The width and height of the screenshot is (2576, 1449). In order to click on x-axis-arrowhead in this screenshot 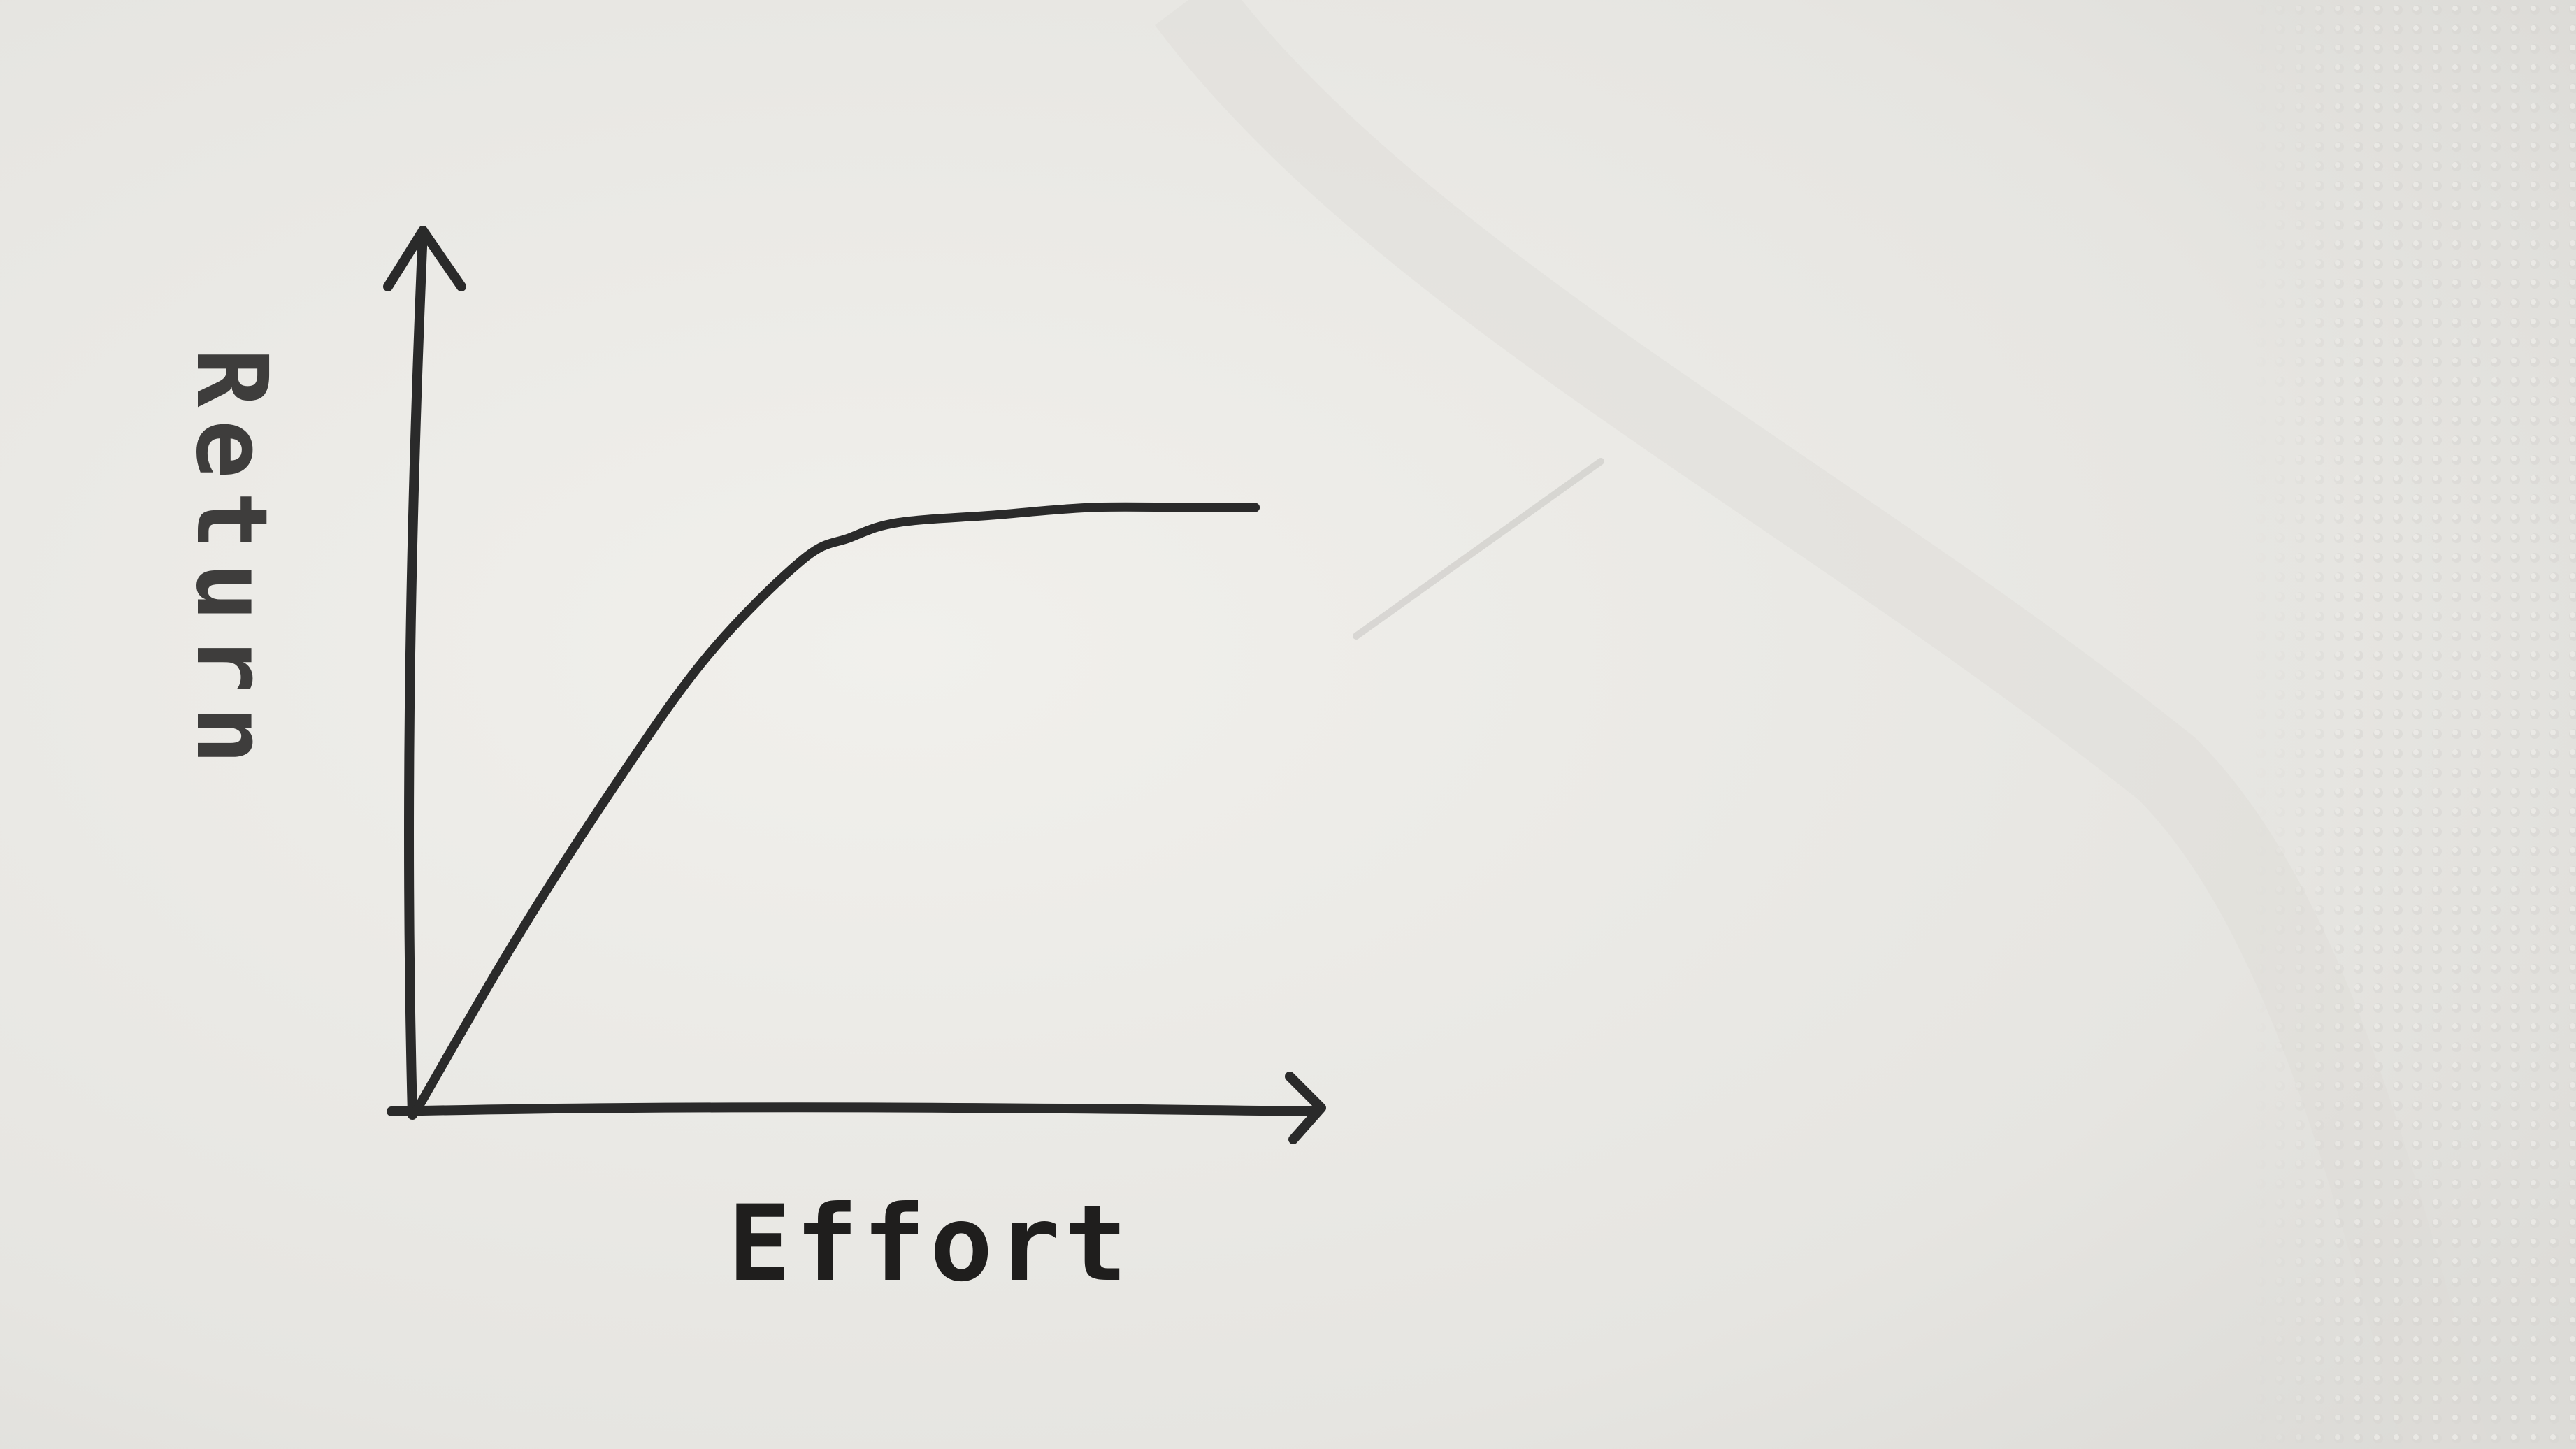, I will do `click(1305, 1108)`.